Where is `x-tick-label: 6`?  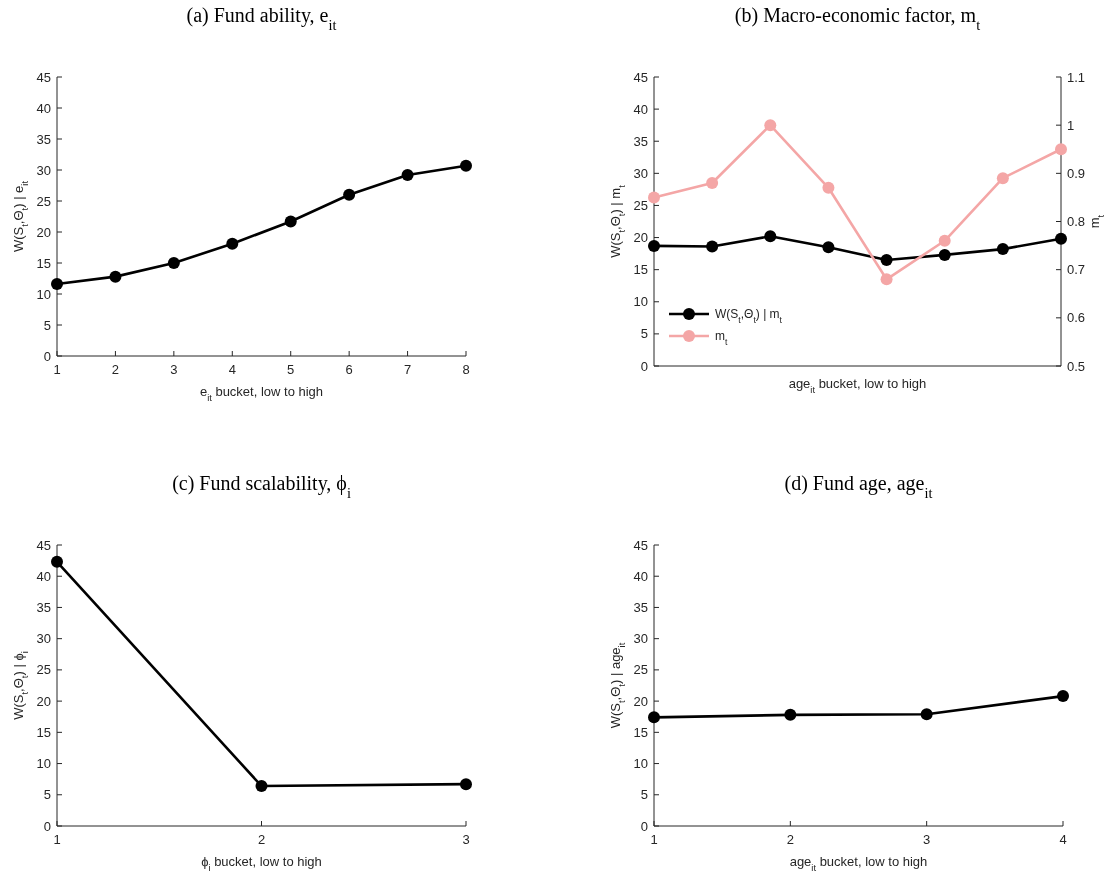
x-tick-label: 6 is located at coordinates (349, 369).